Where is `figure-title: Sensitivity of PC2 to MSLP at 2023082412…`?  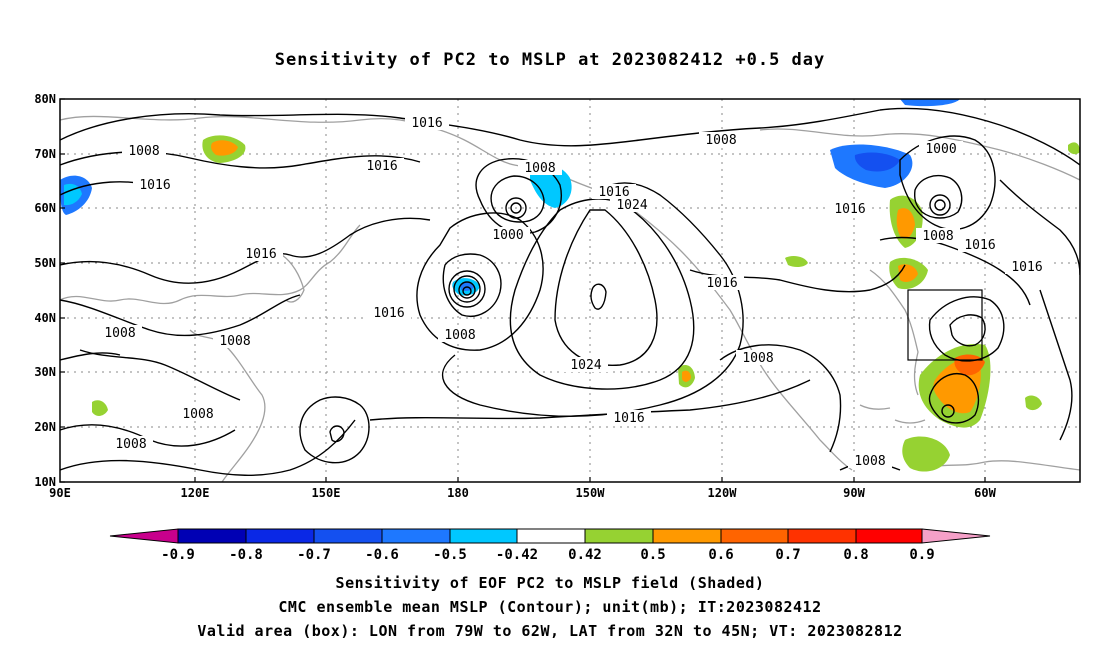 figure-title: Sensitivity of PC2 to MSLP at 2023082412… is located at coordinates (550, 60).